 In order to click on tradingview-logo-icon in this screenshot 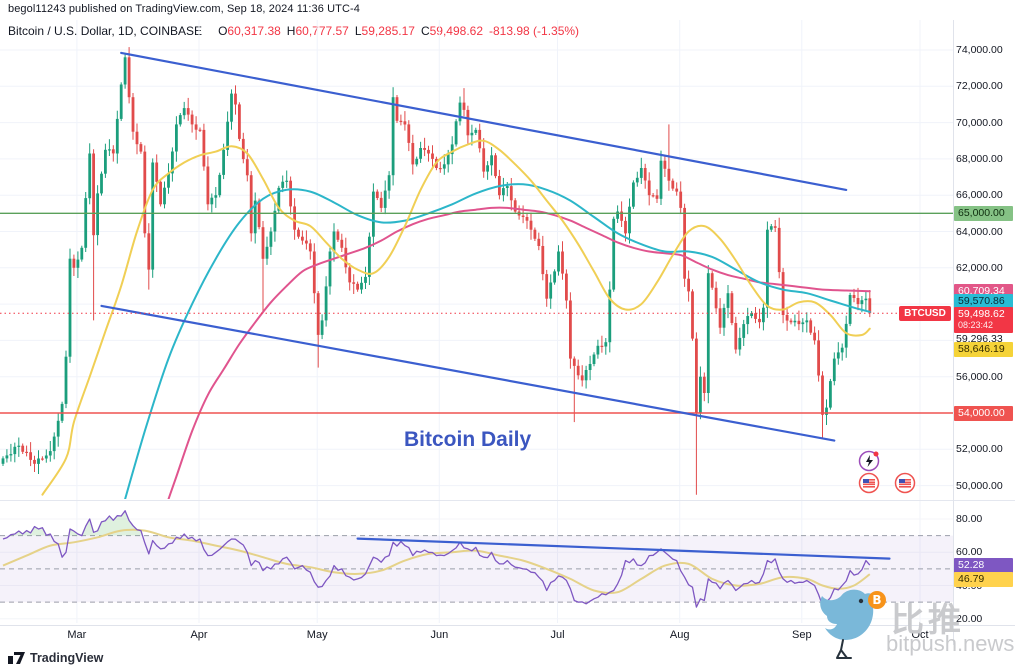, I will do `click(16, 658)`.